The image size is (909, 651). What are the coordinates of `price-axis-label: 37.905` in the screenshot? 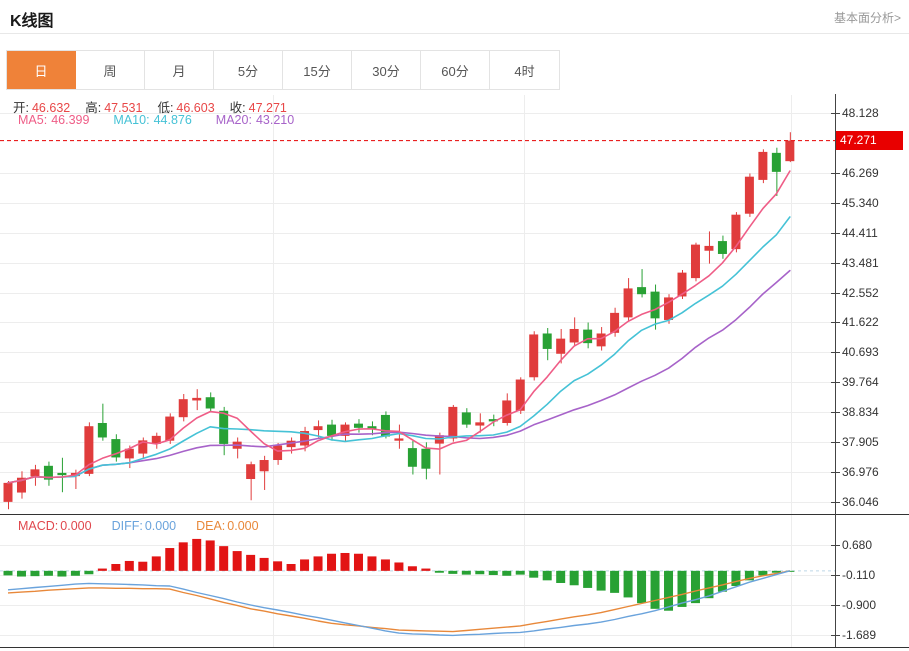 It's located at (860, 442).